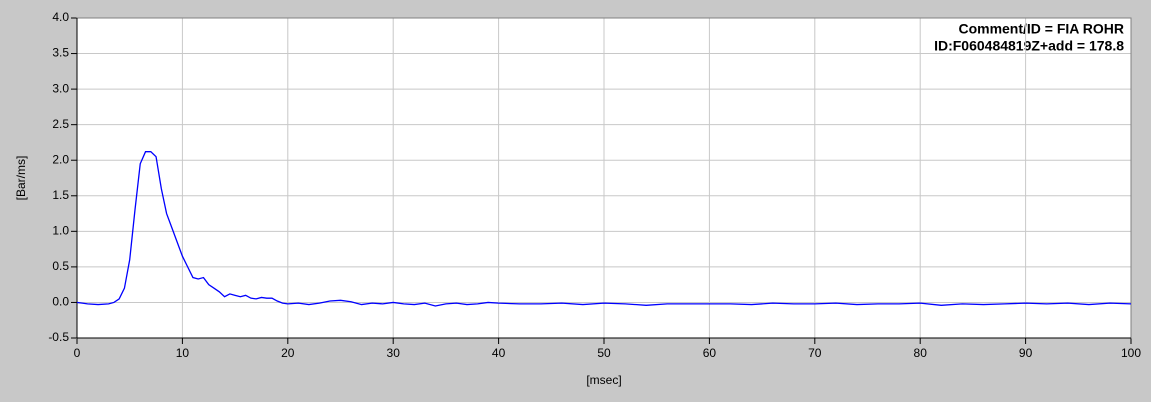 Image resolution: width=1151 pixels, height=402 pixels. What do you see at coordinates (1029, 46) in the screenshot?
I see `annotation: ID:F060484819Z+add = 178.8` at bounding box center [1029, 46].